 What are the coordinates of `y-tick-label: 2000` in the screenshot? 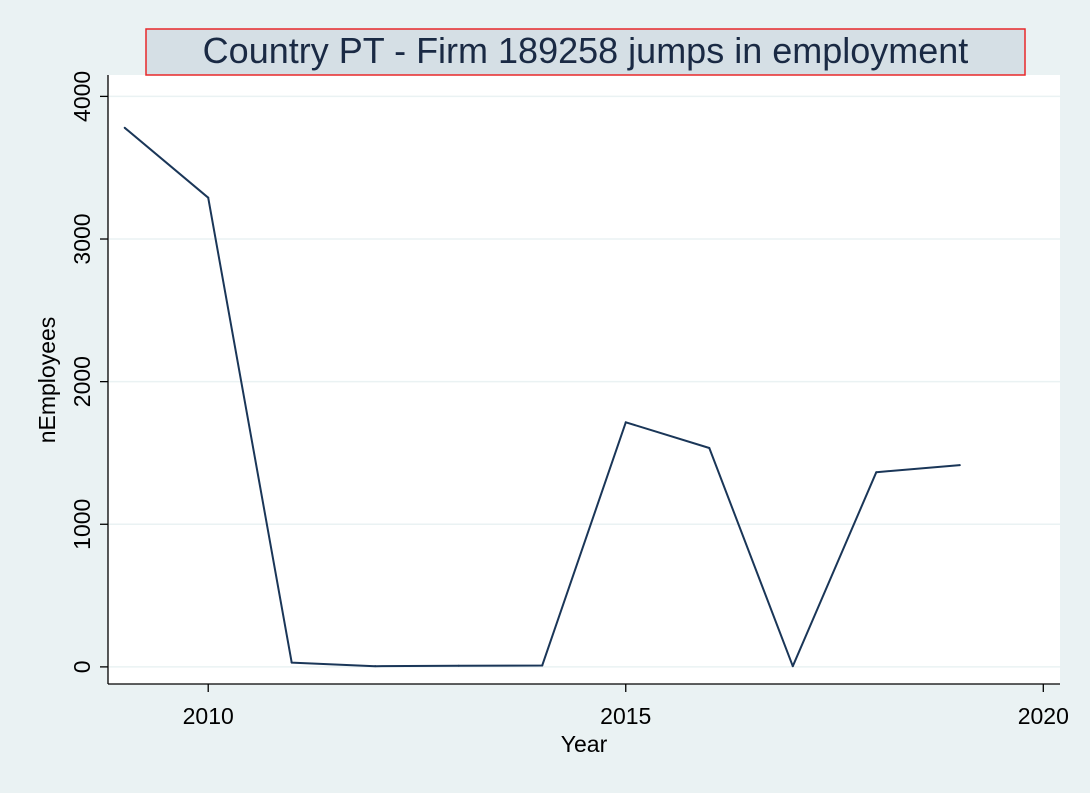 It's located at (82, 381).